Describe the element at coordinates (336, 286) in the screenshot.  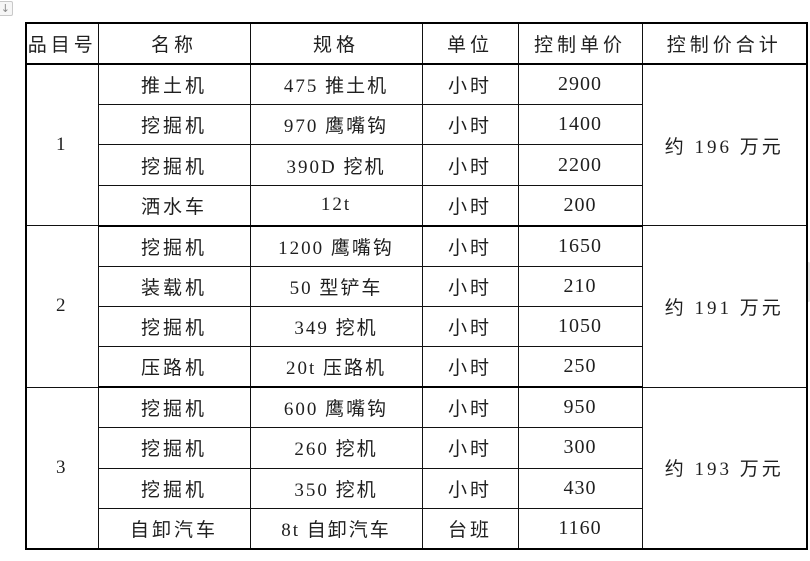
I see `cell-spec: 50 型铲车` at that location.